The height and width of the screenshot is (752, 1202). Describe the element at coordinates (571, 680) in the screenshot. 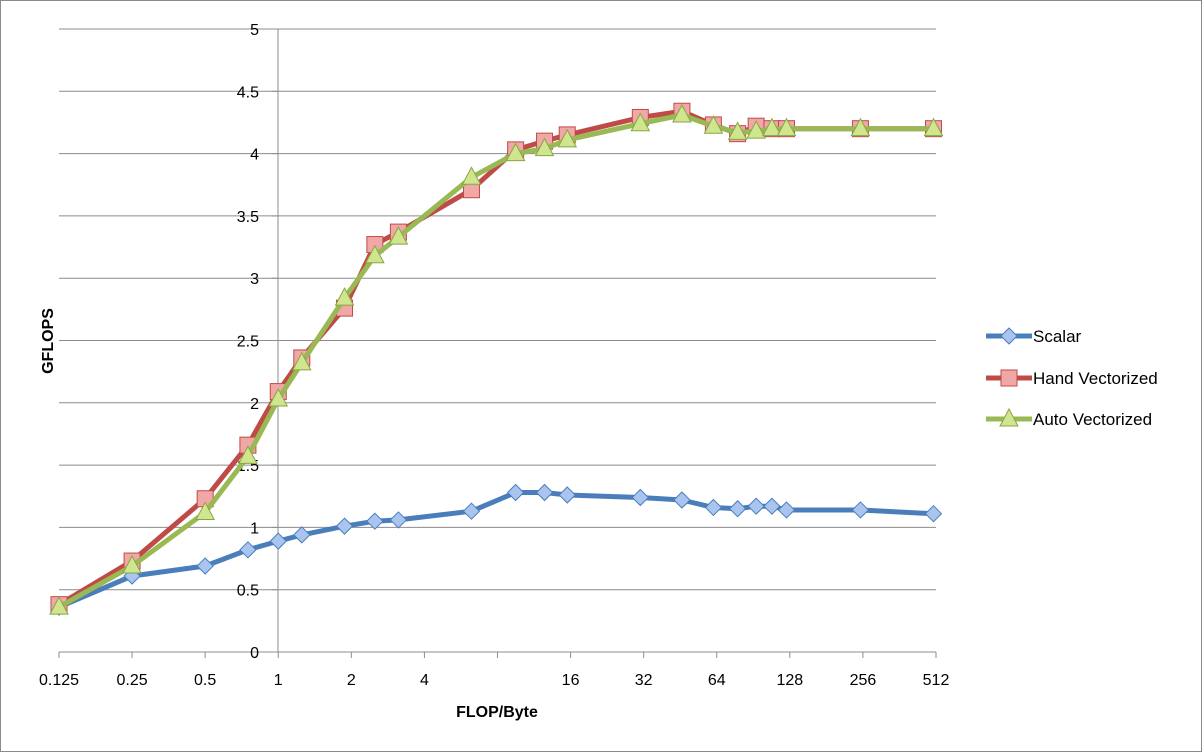

I see `x-tick-label: 16` at that location.